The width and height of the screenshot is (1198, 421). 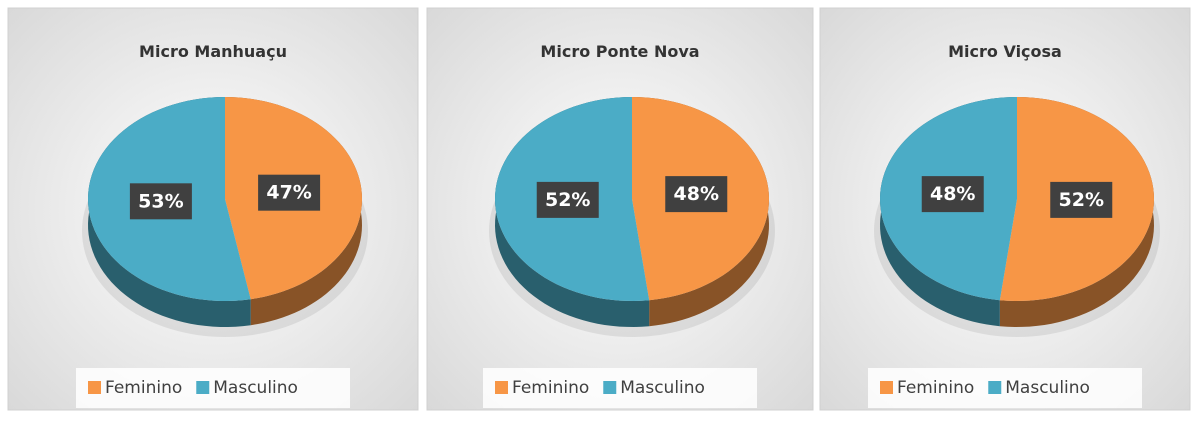 I want to click on chart-title: Micro Manhuaçu, so click(x=213, y=51).